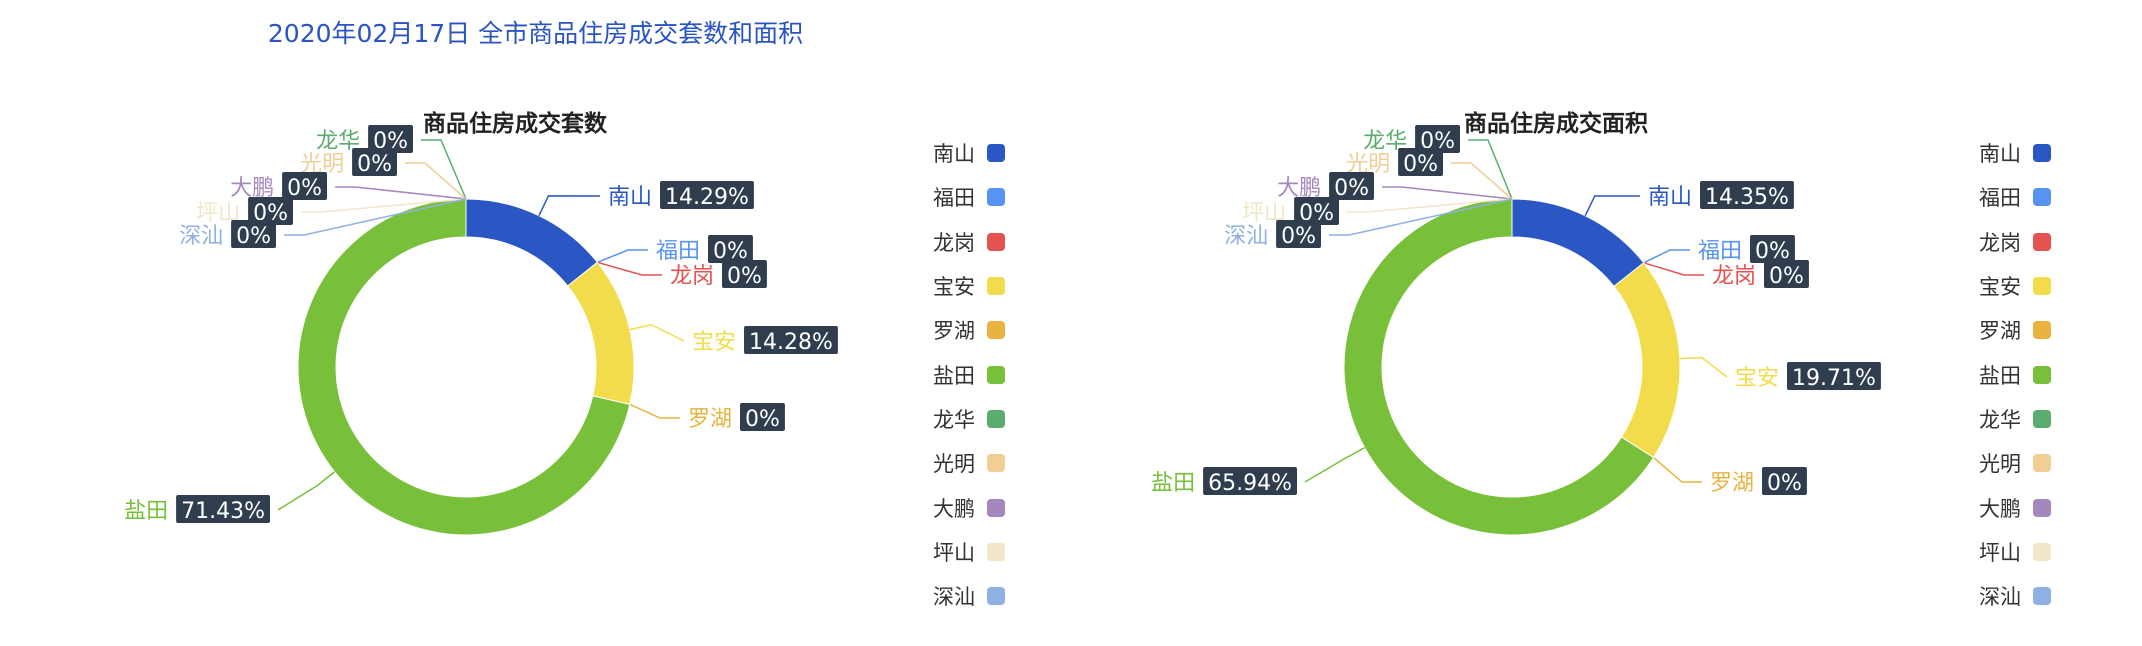 This screenshot has height=646, width=2142. I want to click on slice-label-宝安: 宝安 14.28%, so click(765, 340).